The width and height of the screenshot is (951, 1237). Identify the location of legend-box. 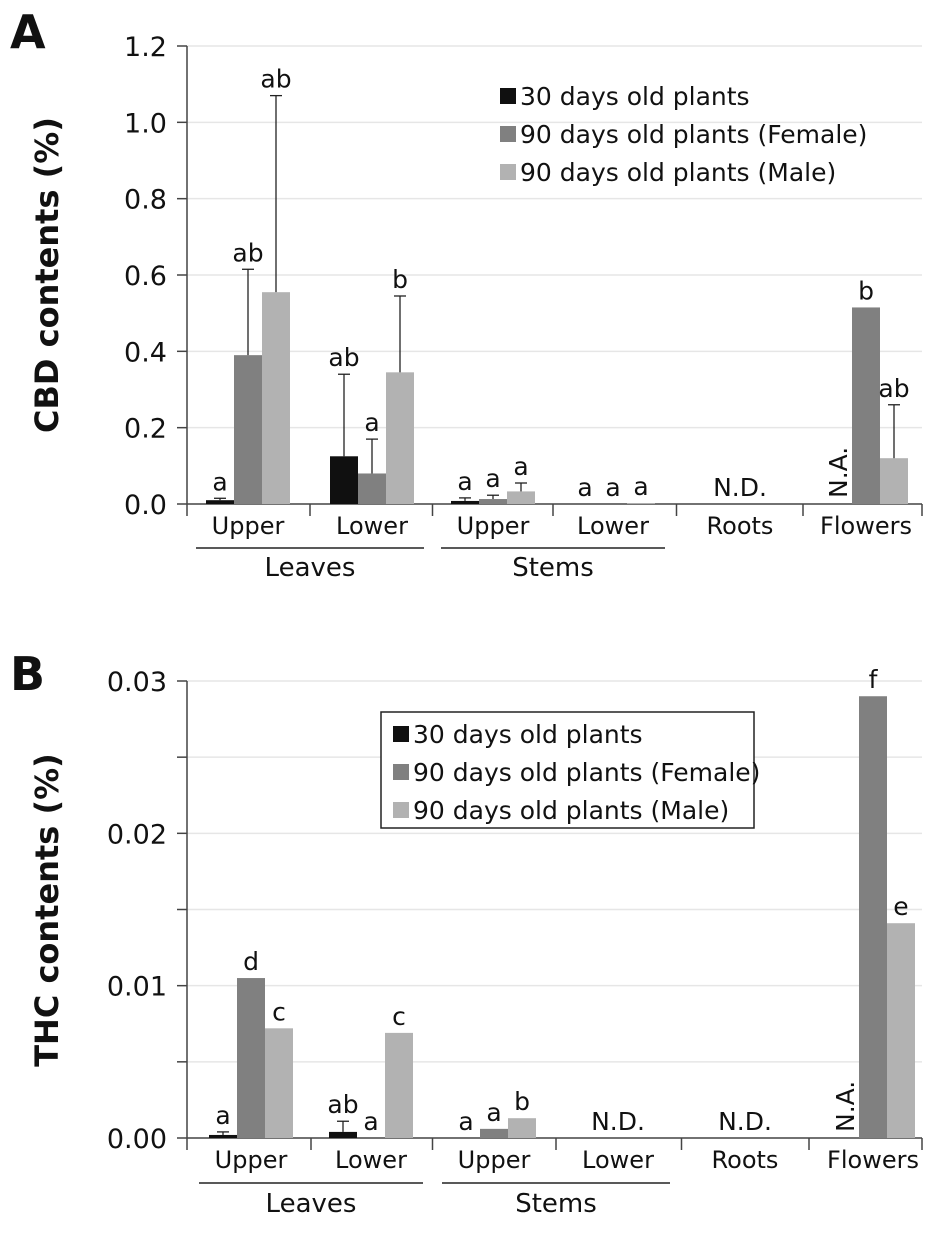
(567, 770).